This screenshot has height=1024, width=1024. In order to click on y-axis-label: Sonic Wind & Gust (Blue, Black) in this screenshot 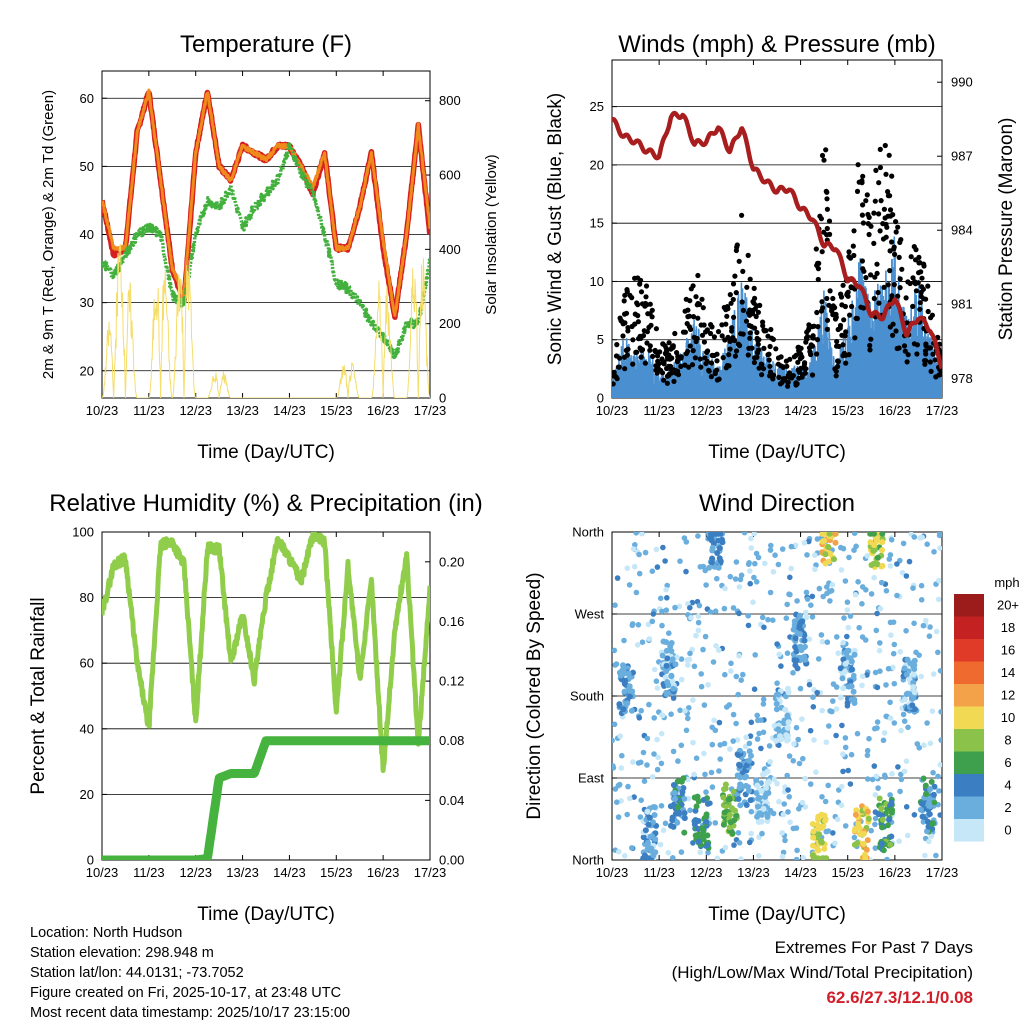, I will do `click(555, 229)`.